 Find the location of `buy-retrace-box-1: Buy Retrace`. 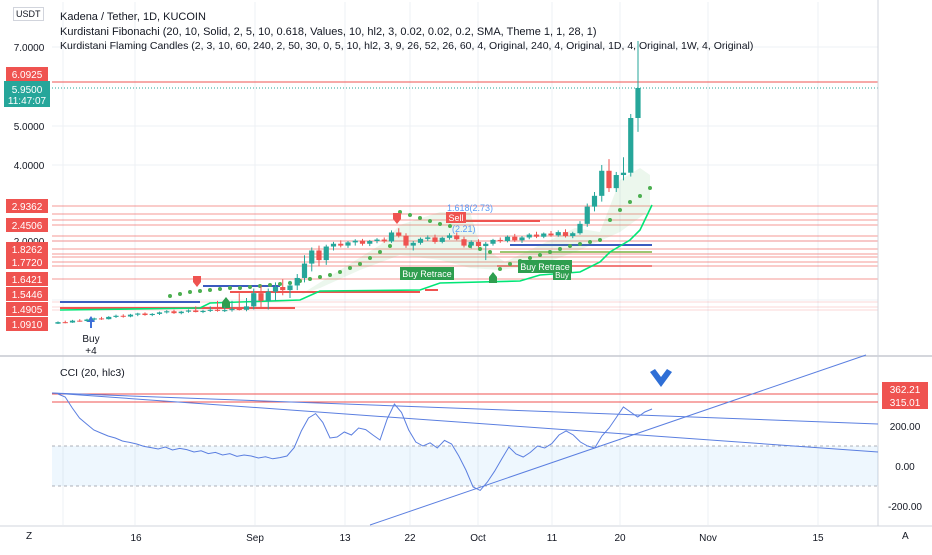

buy-retrace-box-1: Buy Retrace is located at coordinates (427, 273).